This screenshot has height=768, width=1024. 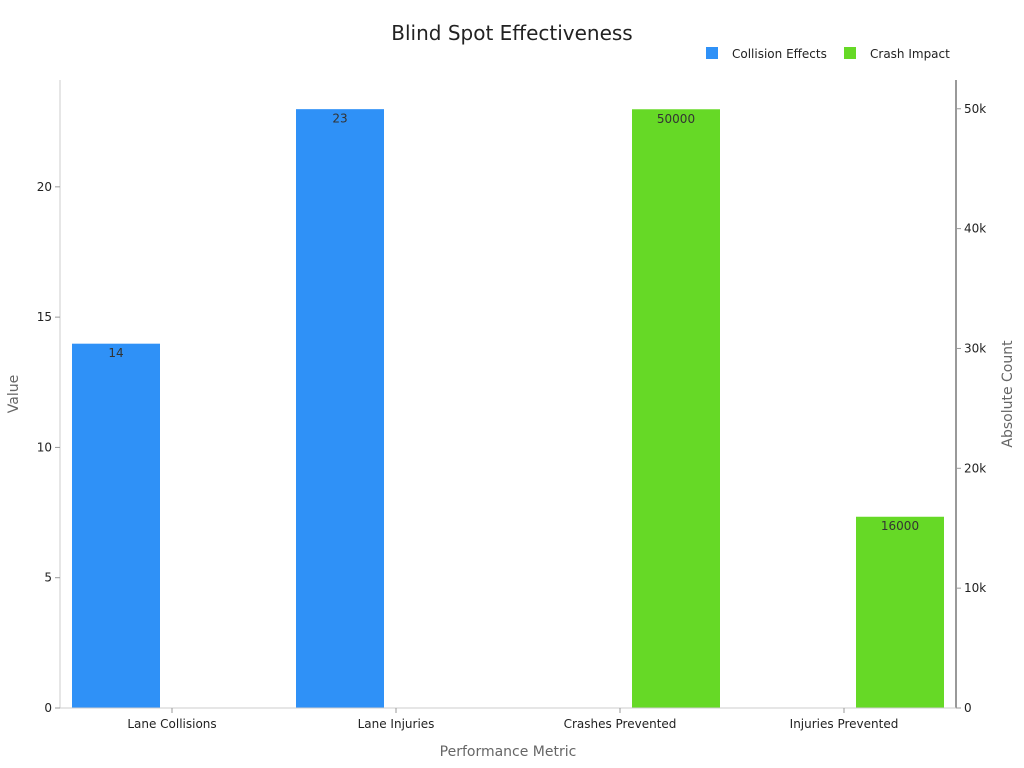 I want to click on legend-swatch-crash-impact, so click(x=850, y=53).